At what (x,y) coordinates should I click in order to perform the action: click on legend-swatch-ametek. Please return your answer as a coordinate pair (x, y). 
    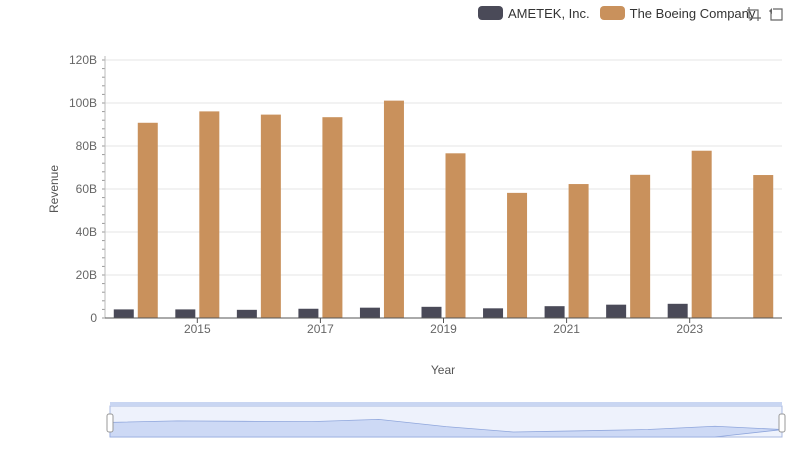
    Looking at the image, I should click on (490, 13).